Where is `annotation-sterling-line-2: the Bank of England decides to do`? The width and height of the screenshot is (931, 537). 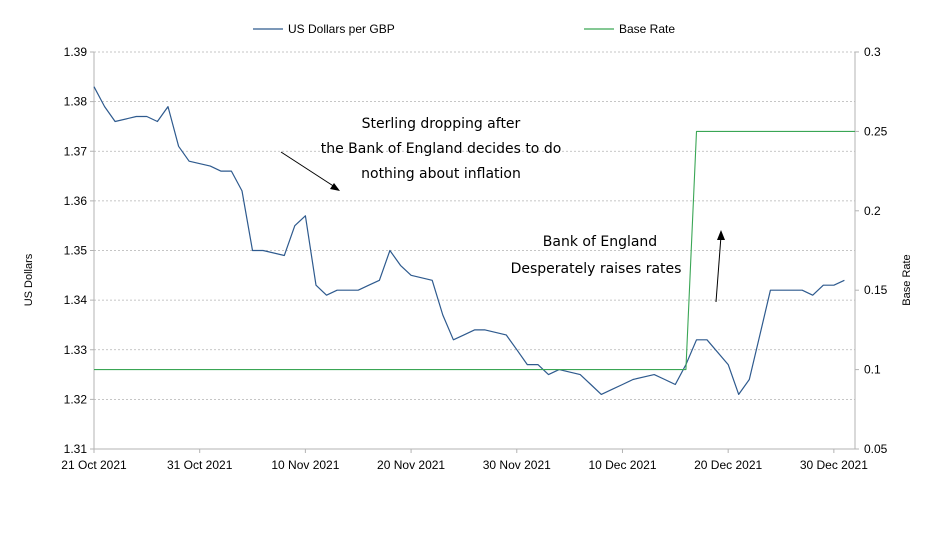
annotation-sterling-line-2: the Bank of England decides to do is located at coordinates (441, 149).